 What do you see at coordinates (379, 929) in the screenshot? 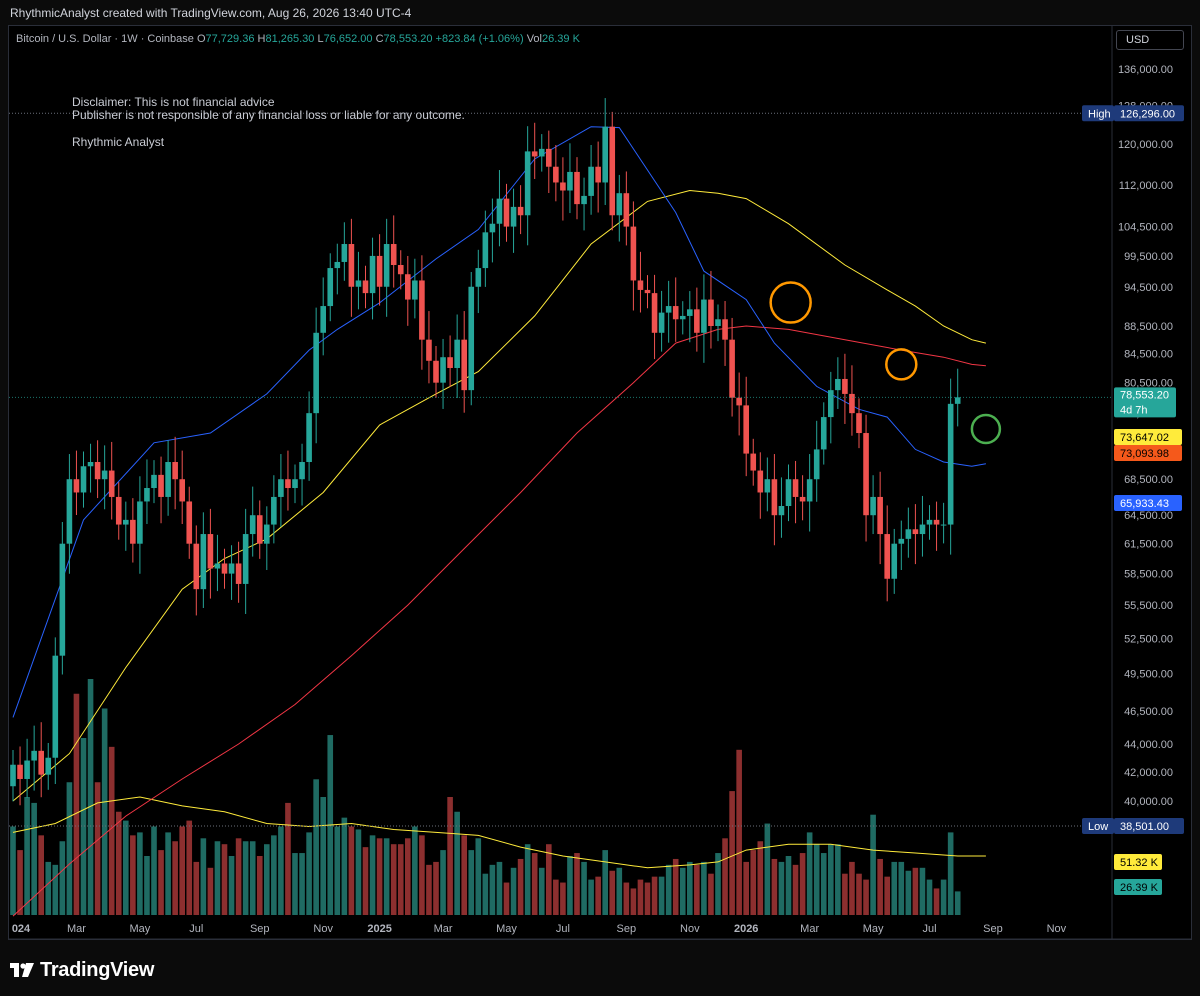
I see `time-tick-label: 2025` at bounding box center [379, 929].